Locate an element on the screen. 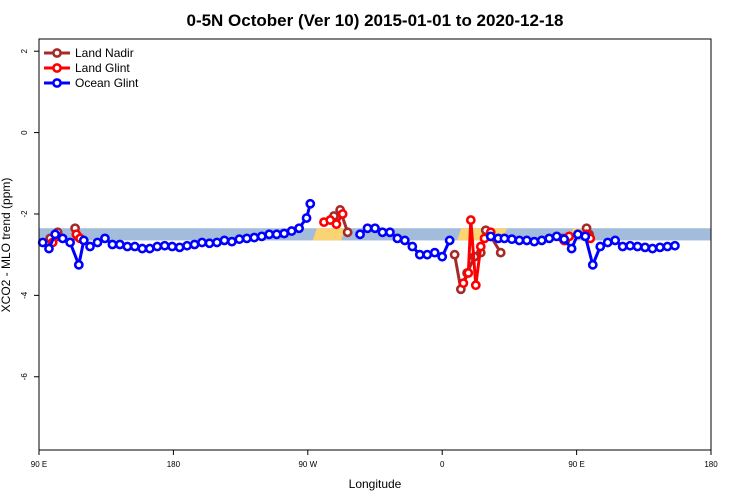  y-axis-label: XCO2 - MLO trend (ppm) is located at coordinates (6, 245).